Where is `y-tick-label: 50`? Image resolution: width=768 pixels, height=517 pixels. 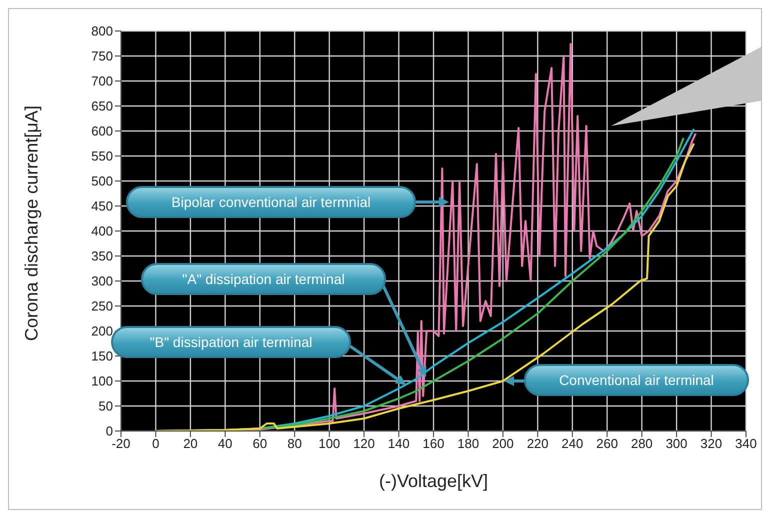 y-tick-label: 50 is located at coordinates (105, 406).